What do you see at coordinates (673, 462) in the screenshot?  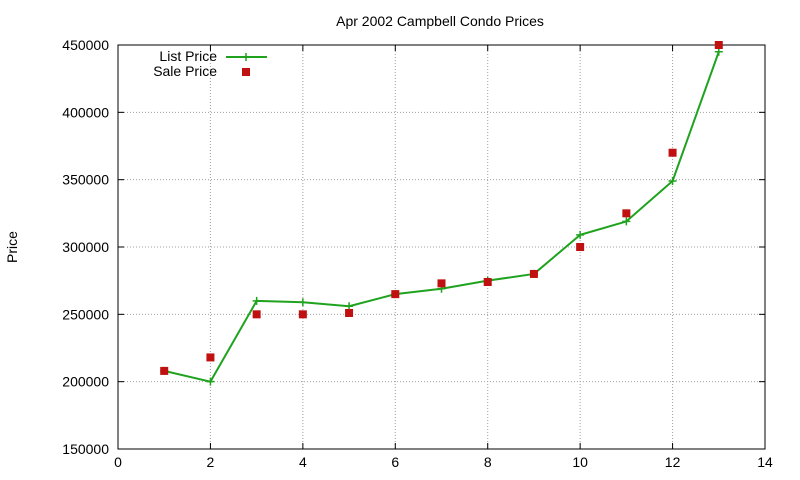 I see `x-tick-label: 12` at bounding box center [673, 462].